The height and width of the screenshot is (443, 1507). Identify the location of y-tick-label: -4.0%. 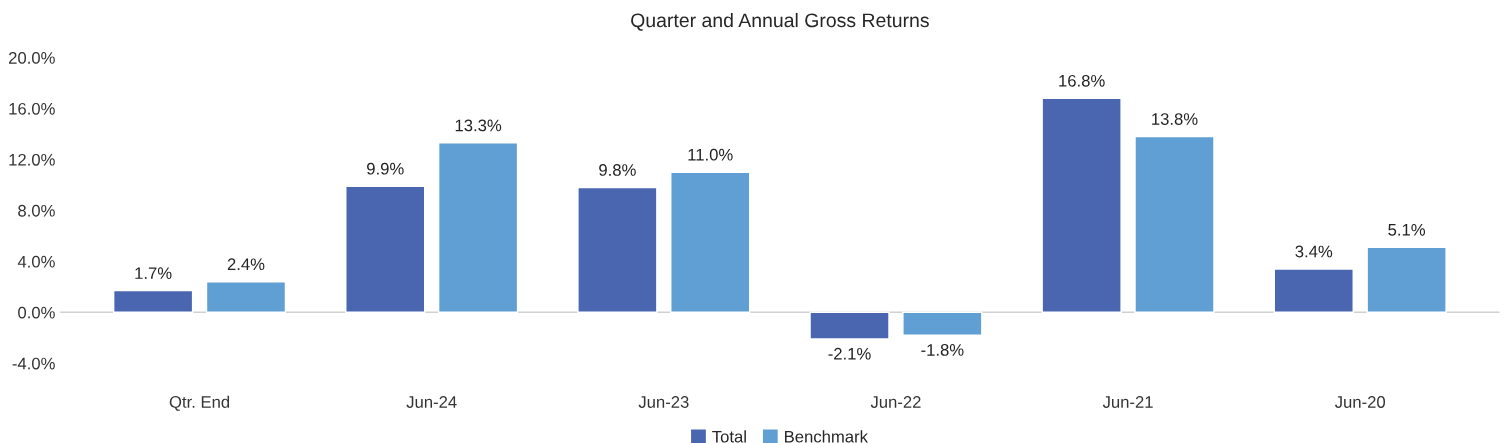
(33, 363).